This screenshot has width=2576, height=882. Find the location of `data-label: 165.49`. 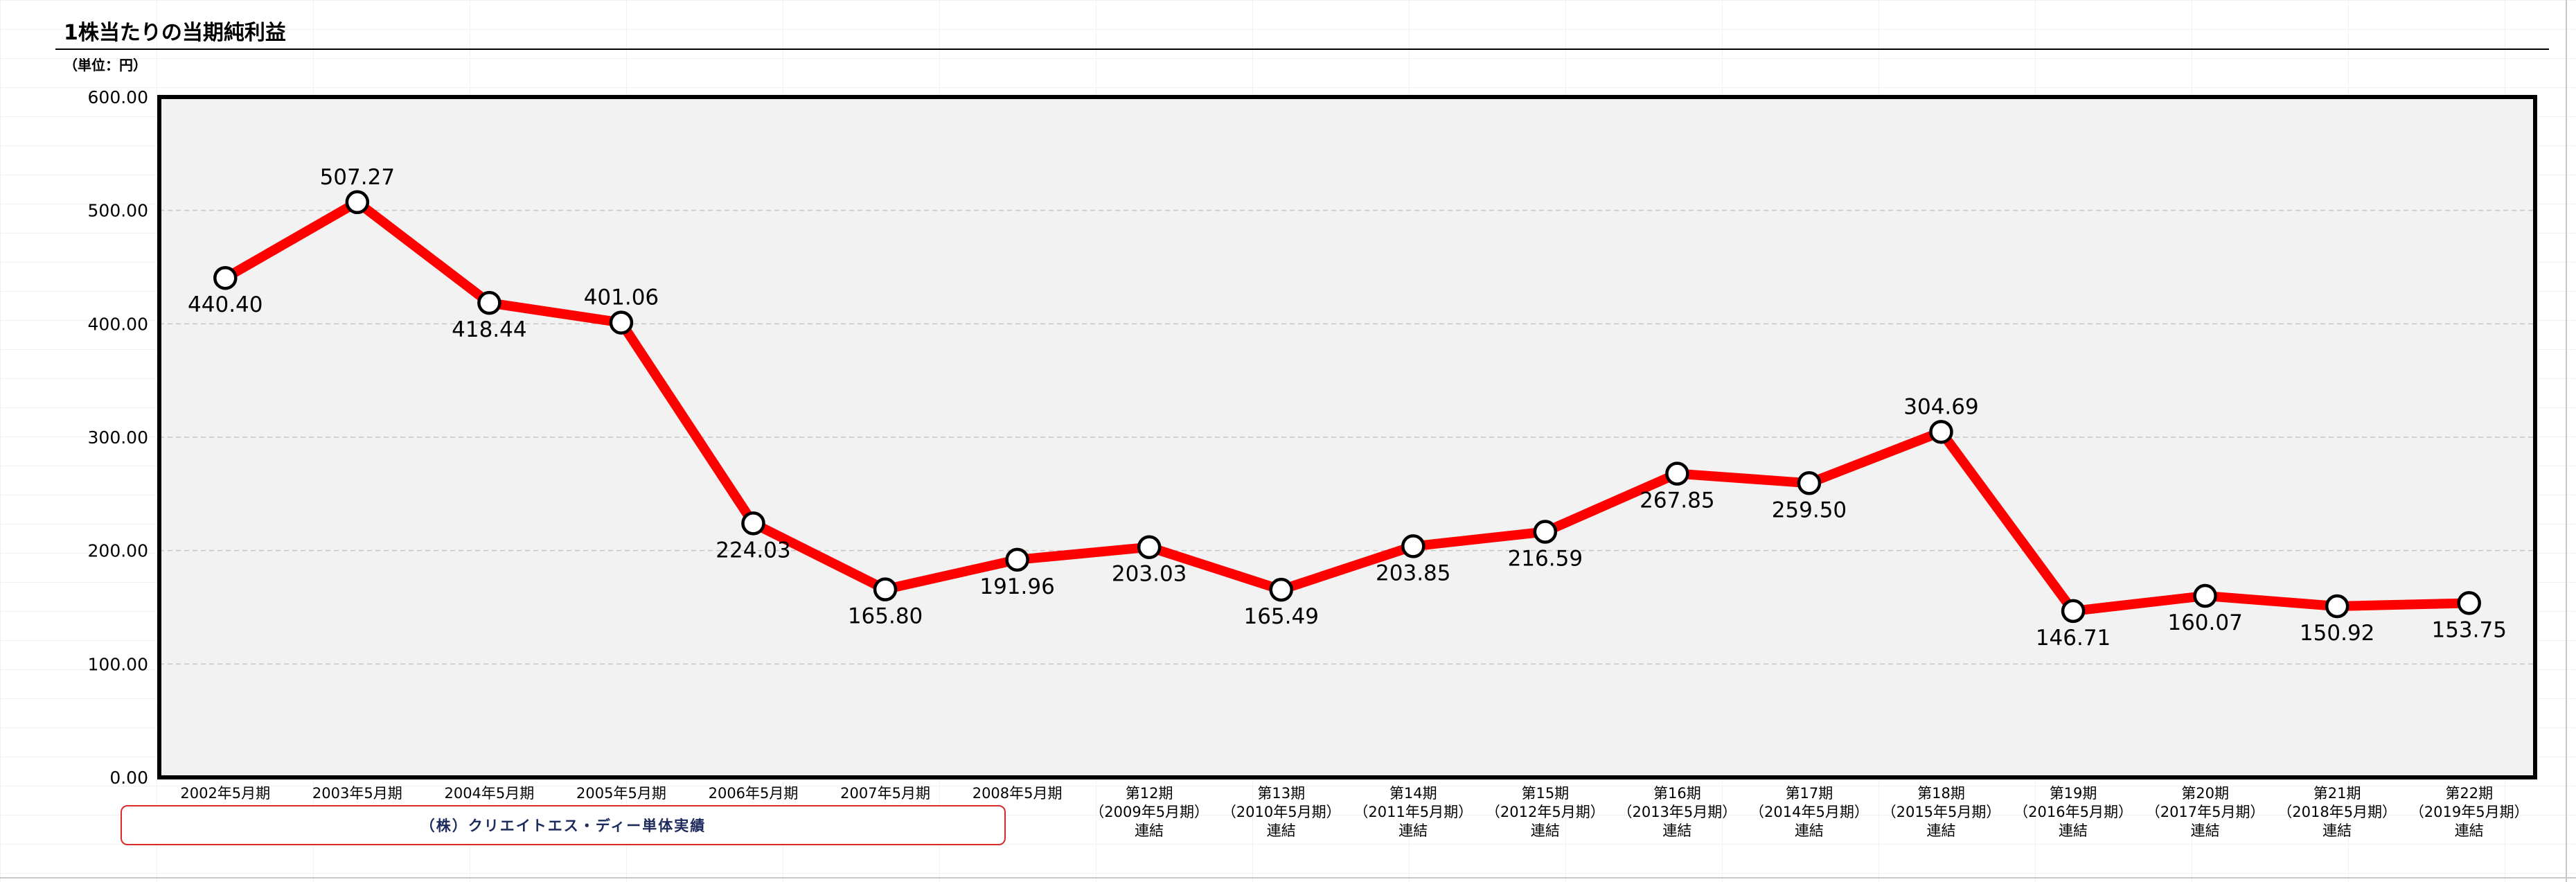

data-label: 165.49 is located at coordinates (1280, 616).